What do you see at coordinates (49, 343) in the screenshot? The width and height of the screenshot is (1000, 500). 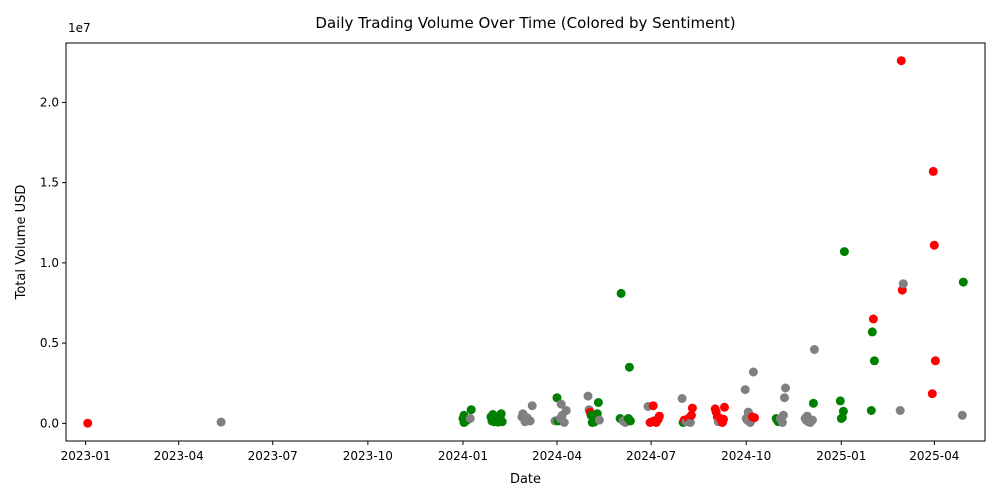 I see `y-tick-label: 0.5` at bounding box center [49, 343].